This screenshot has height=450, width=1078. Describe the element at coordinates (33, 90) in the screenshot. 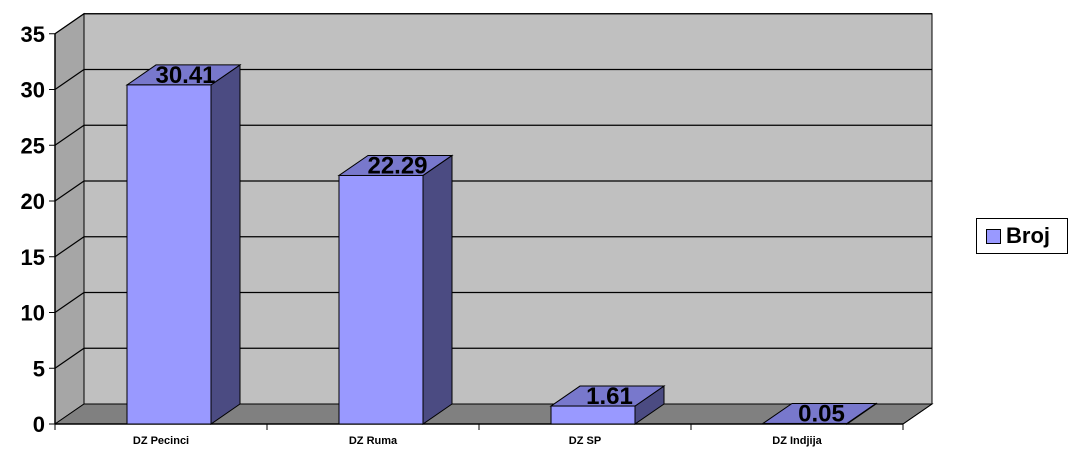

I see `y-tick-label: 30` at that location.